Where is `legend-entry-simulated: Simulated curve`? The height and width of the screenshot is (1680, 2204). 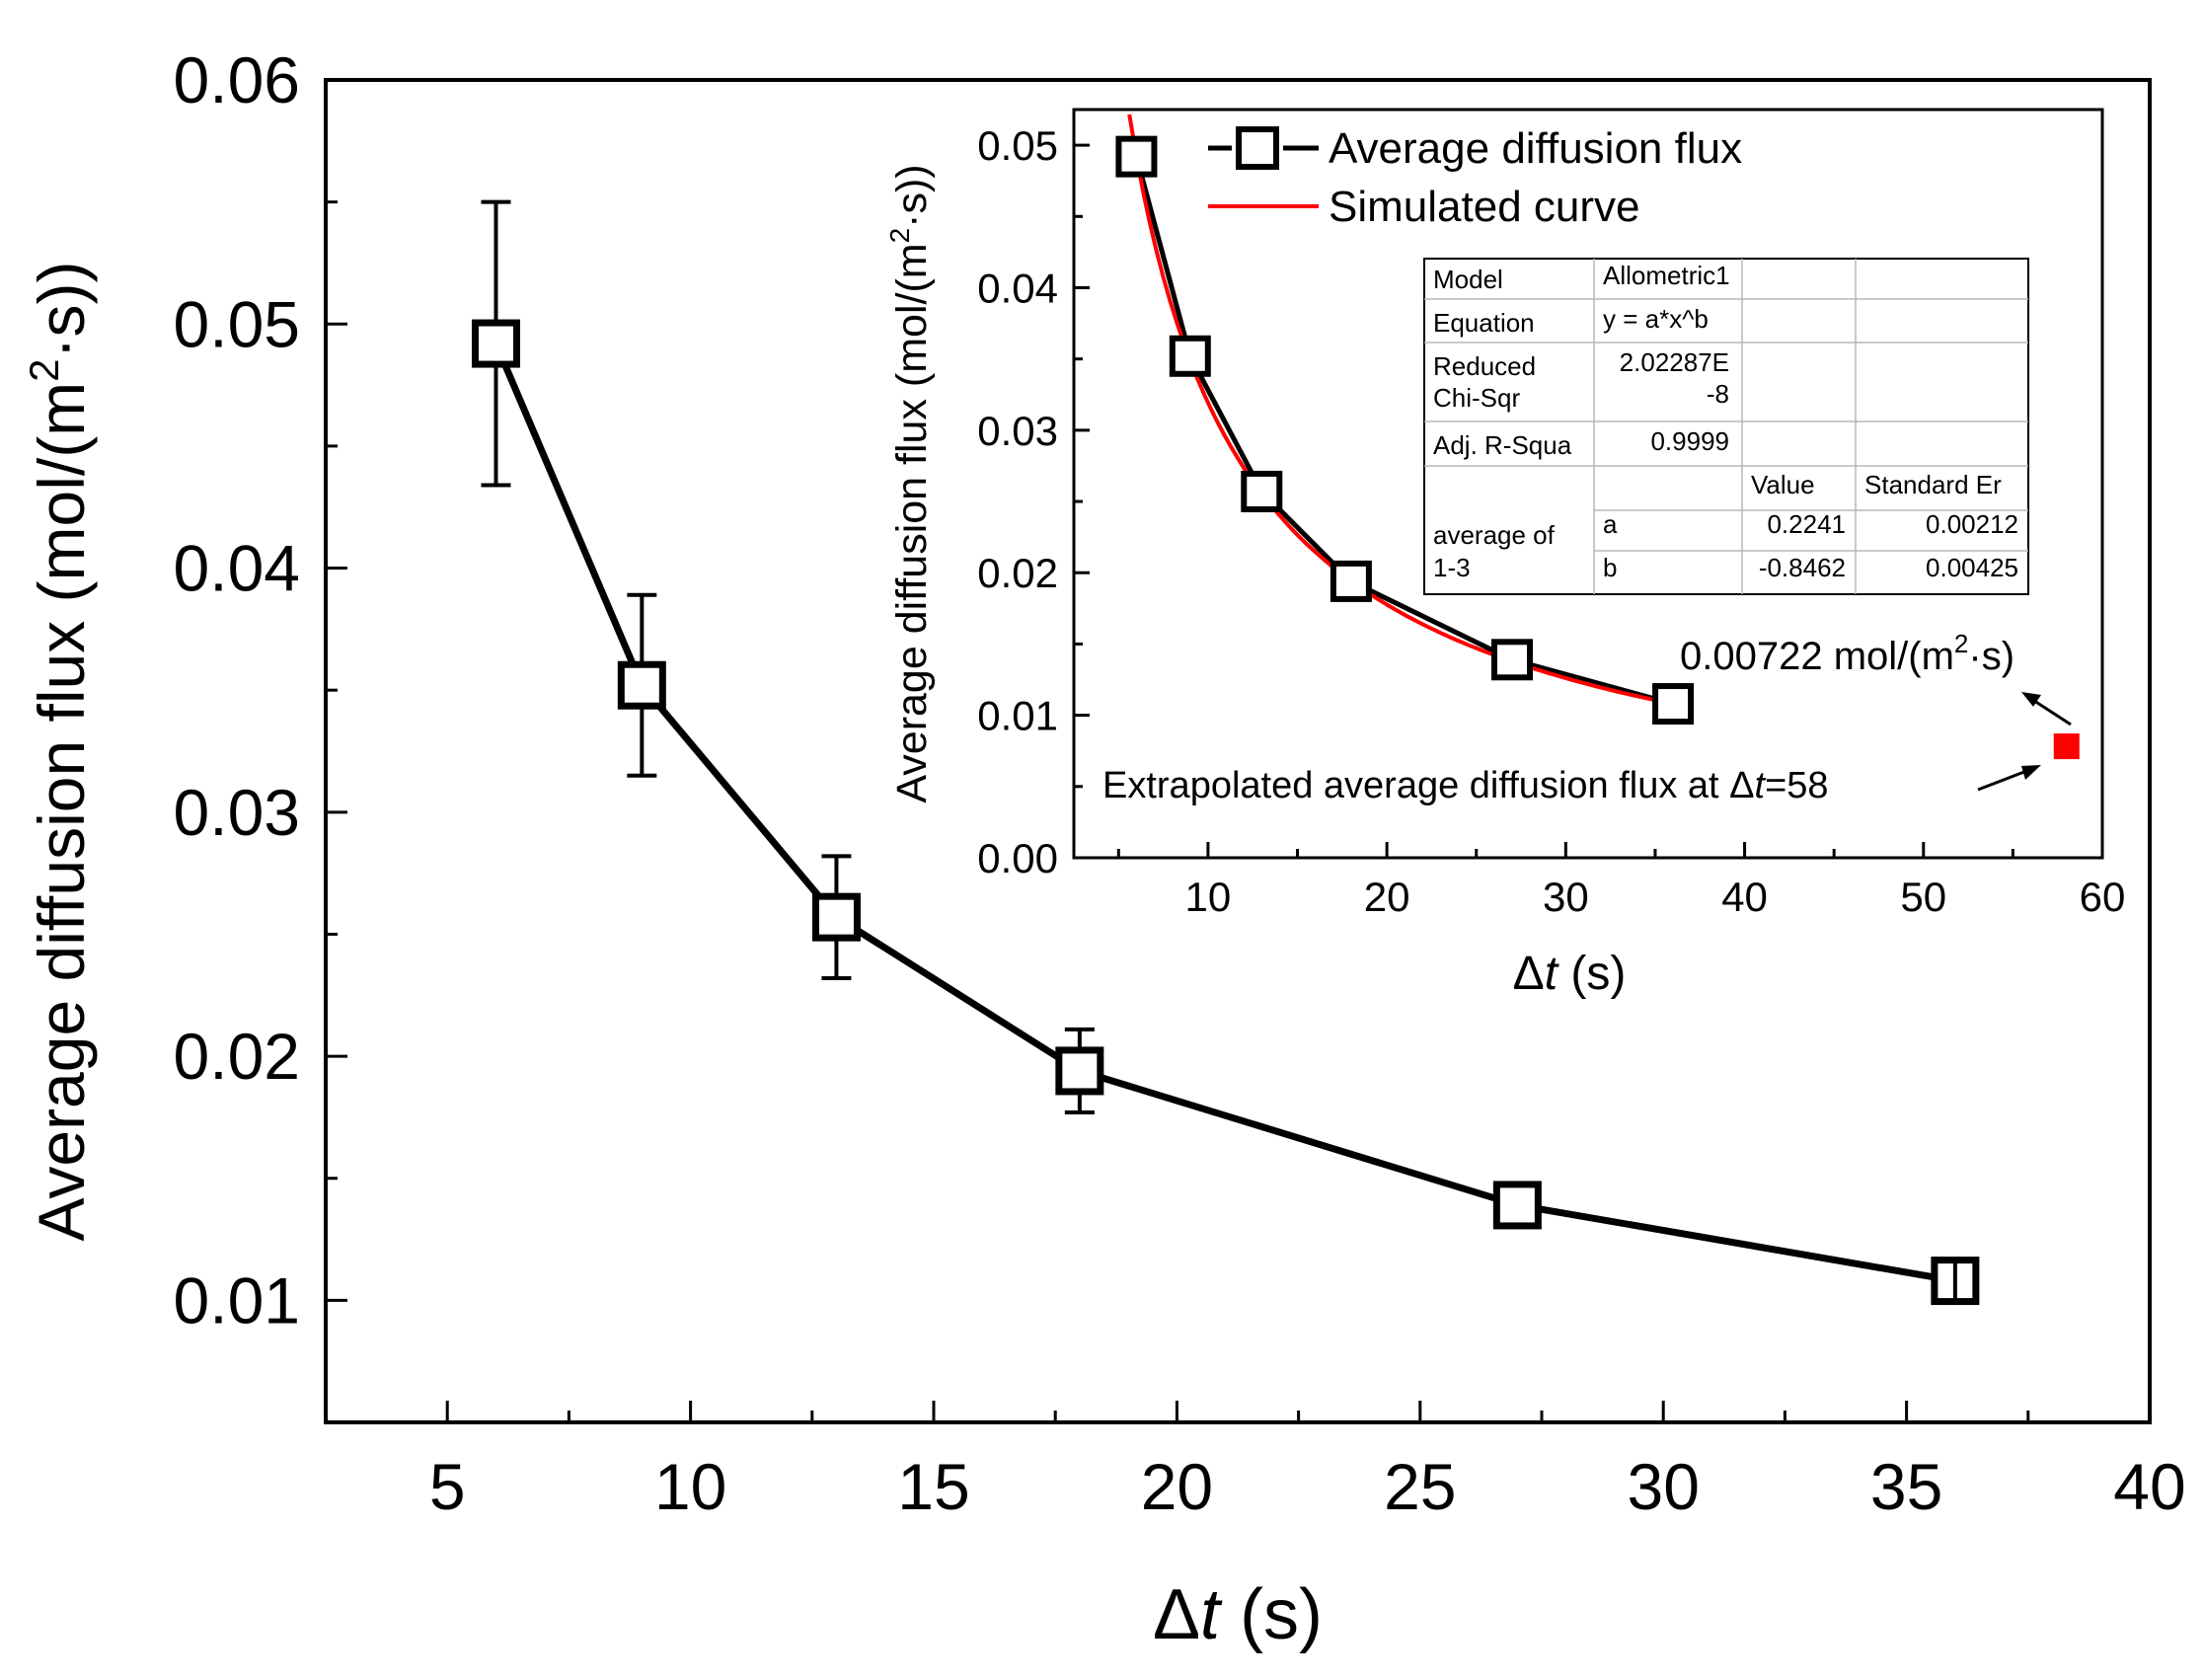 legend-entry-simulated: Simulated curve is located at coordinates (1423, 207).